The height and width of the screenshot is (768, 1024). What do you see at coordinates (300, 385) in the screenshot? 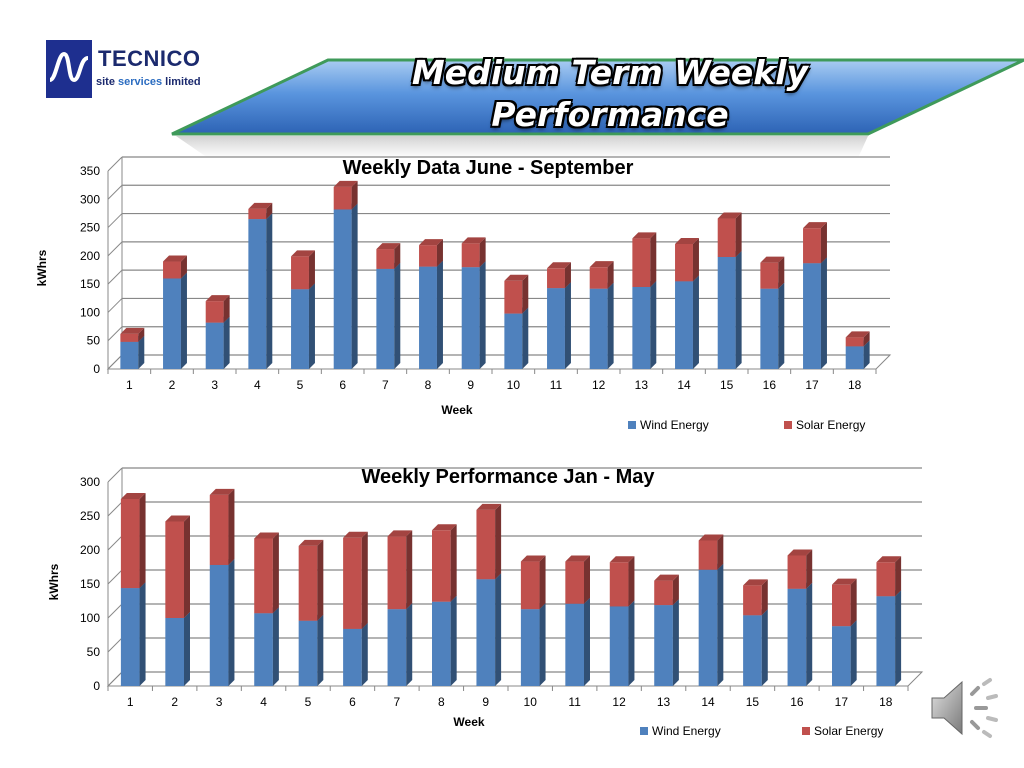
I see `x-tick-label: 5` at bounding box center [300, 385].